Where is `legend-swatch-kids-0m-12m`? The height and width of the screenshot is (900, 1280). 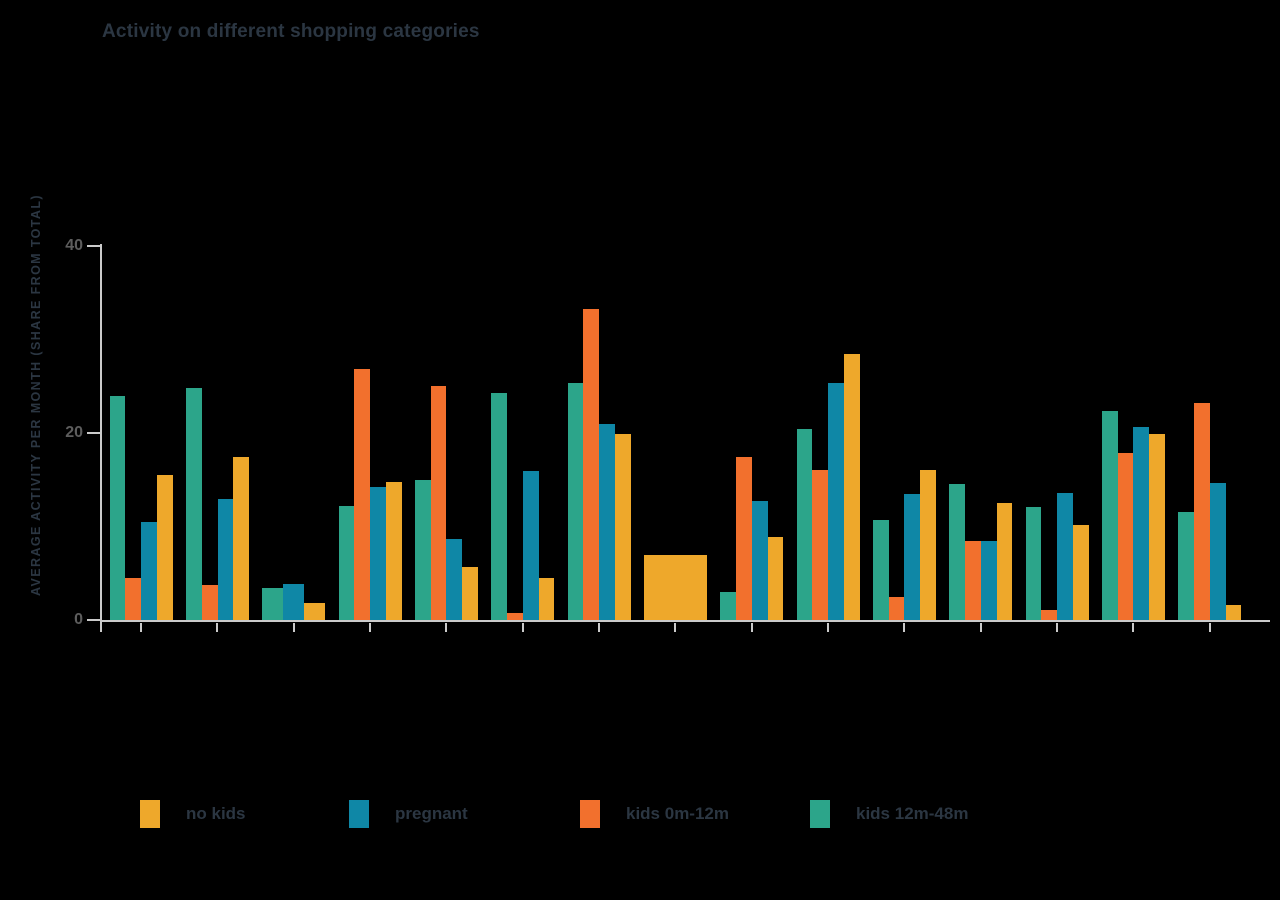 legend-swatch-kids-0m-12m is located at coordinates (590, 814).